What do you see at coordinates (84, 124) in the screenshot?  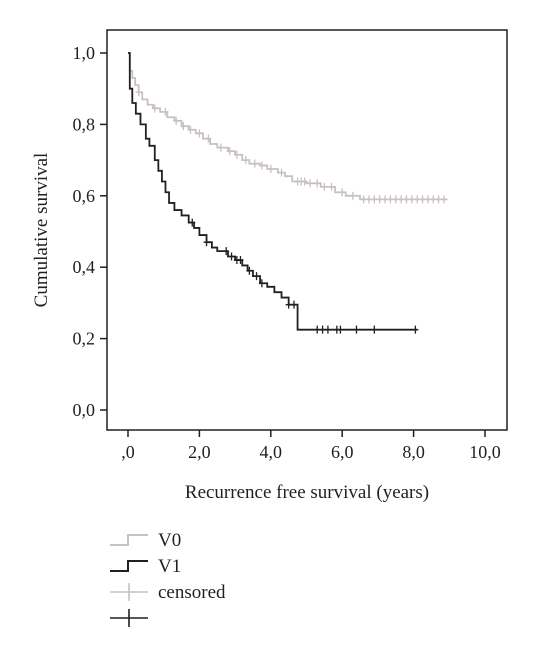 I see `y-tick-label: 0,8` at bounding box center [84, 124].